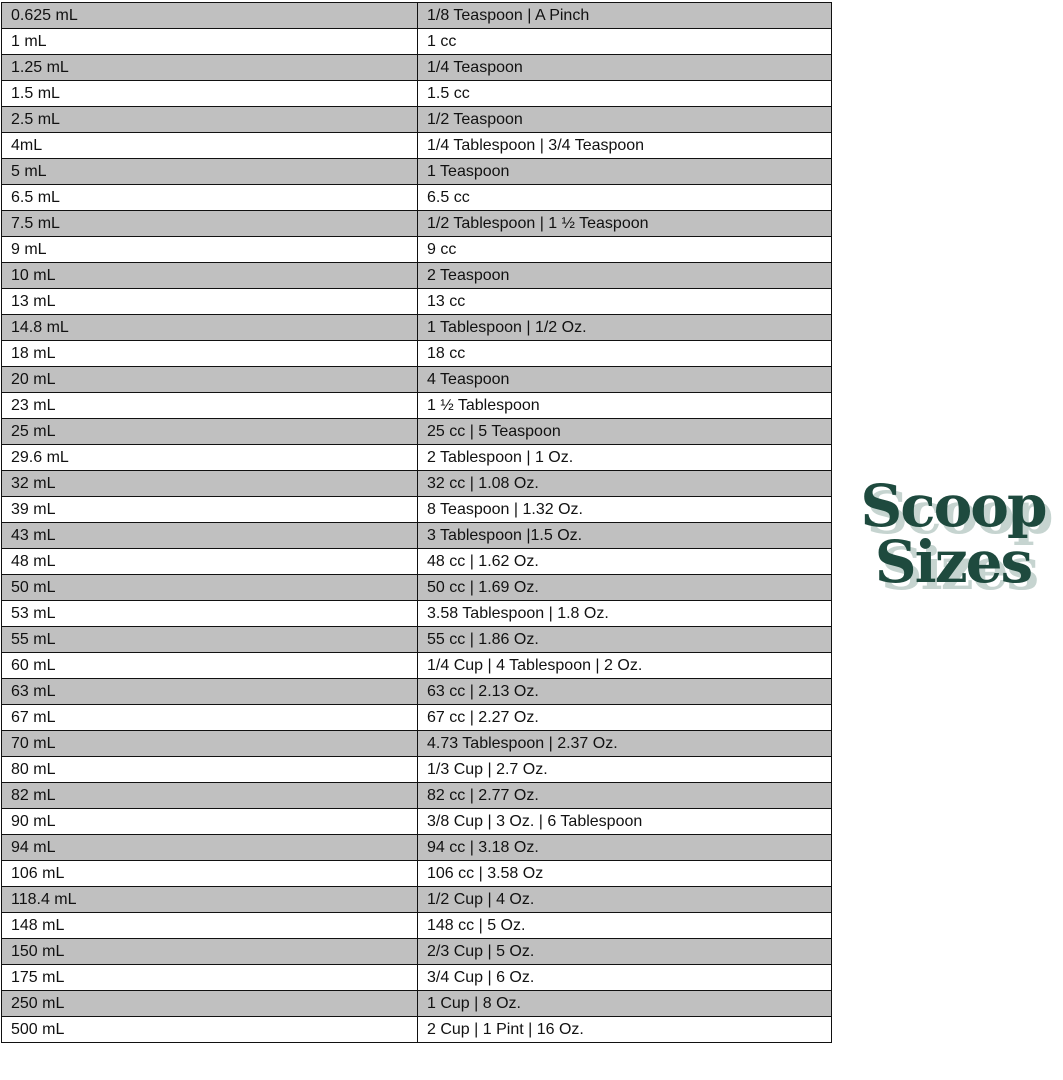 Image resolution: width=1063 pixels, height=1080 pixels. I want to click on ml-cell: 80 mL, so click(209, 769).